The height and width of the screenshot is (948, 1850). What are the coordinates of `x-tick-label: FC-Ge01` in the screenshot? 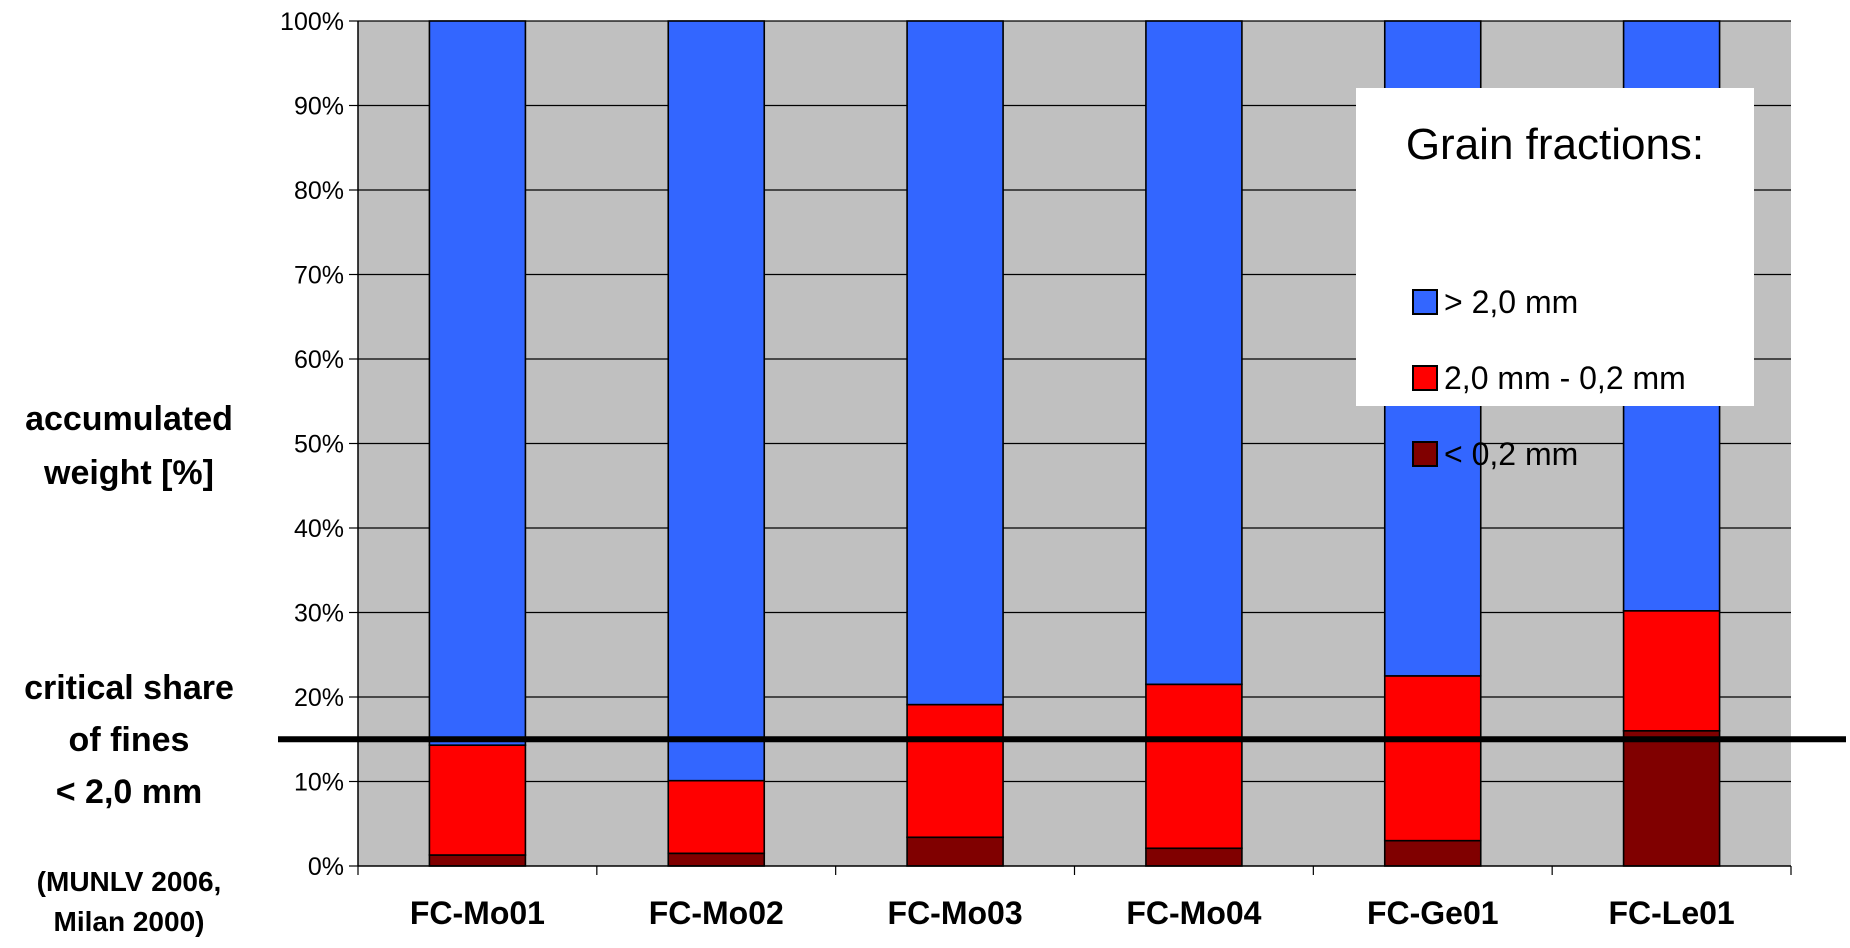 It's located at (1433, 913).